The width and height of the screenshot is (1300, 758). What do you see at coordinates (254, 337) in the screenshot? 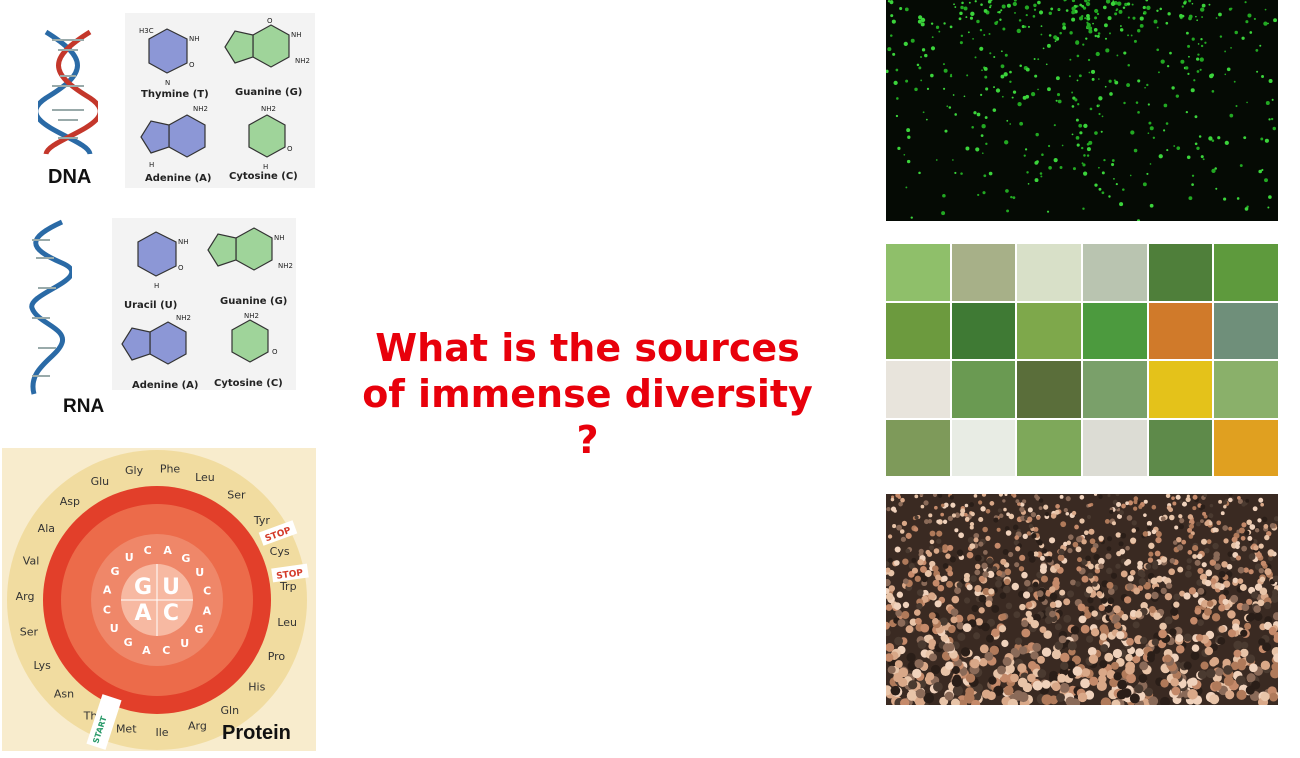
I see `cytosine-structure: NH2 O` at bounding box center [254, 337].